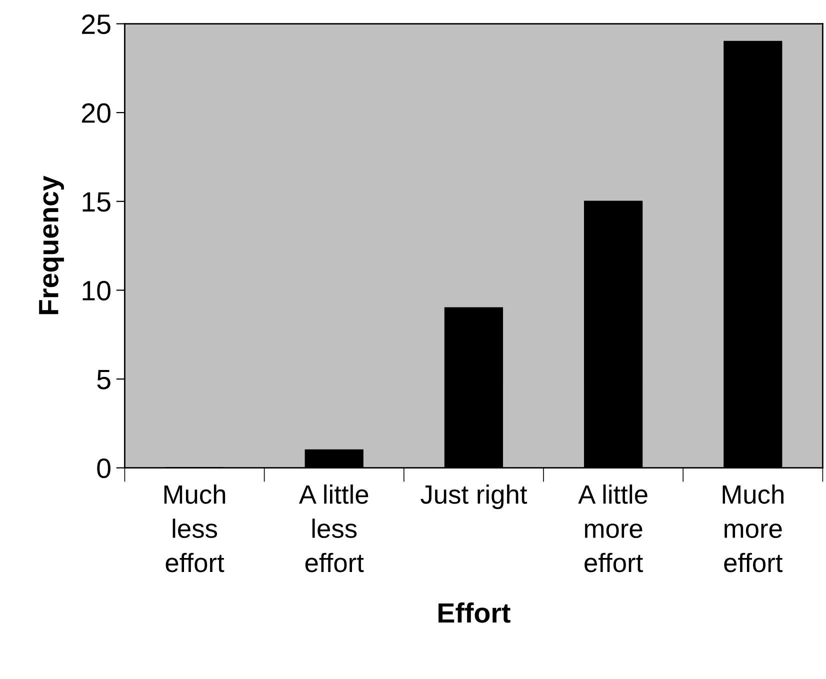 This screenshot has height=679, width=826. Describe the element at coordinates (51, 245) in the screenshot. I see `y-axis-title: Frequency` at that location.